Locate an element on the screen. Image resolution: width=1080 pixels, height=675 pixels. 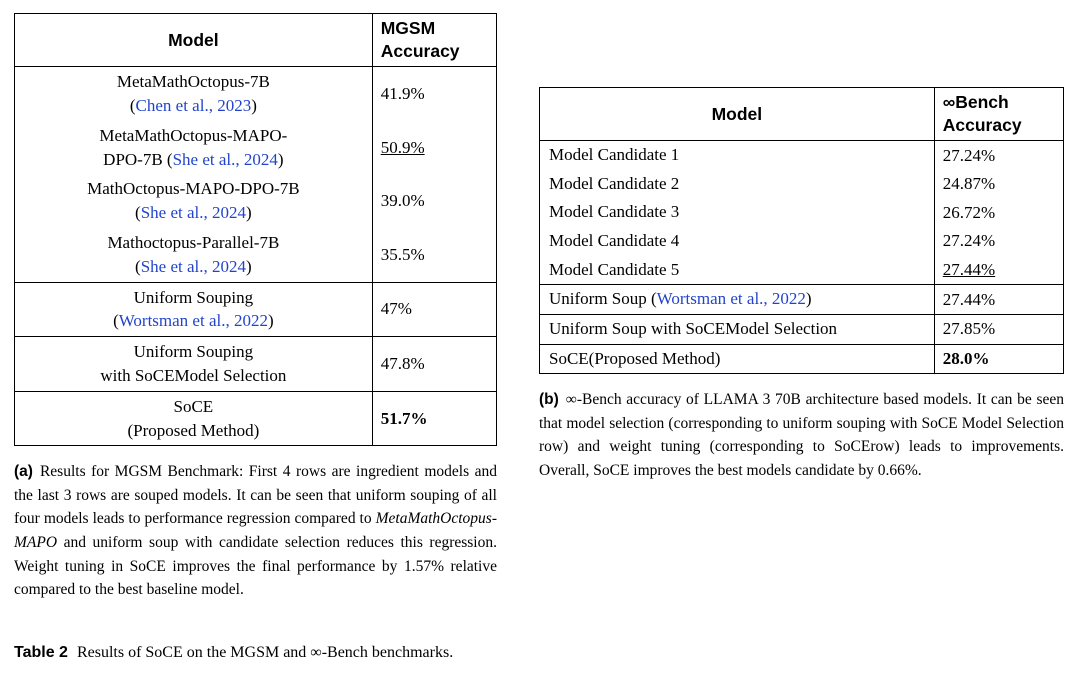
model-name-cell: Uniform Souping with SoCEModel Selection is located at coordinates (193, 363).